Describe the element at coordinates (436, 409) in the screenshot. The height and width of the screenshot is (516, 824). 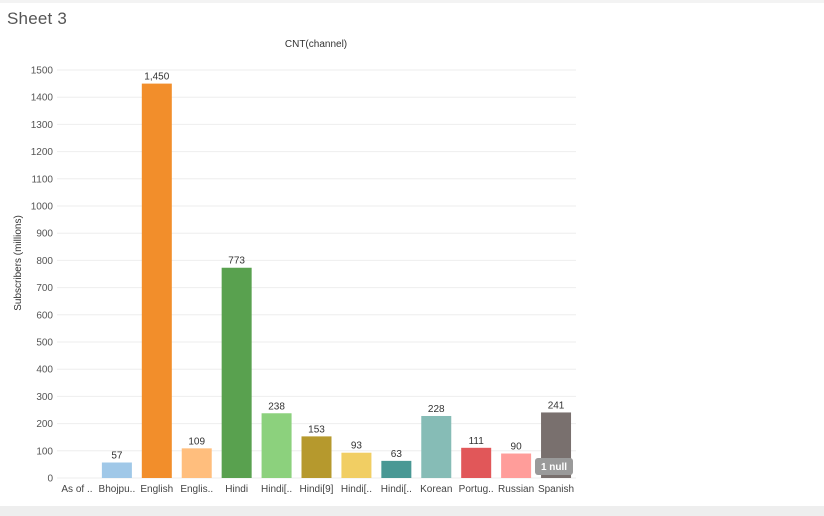
I see `bar-value-label: 228` at that location.